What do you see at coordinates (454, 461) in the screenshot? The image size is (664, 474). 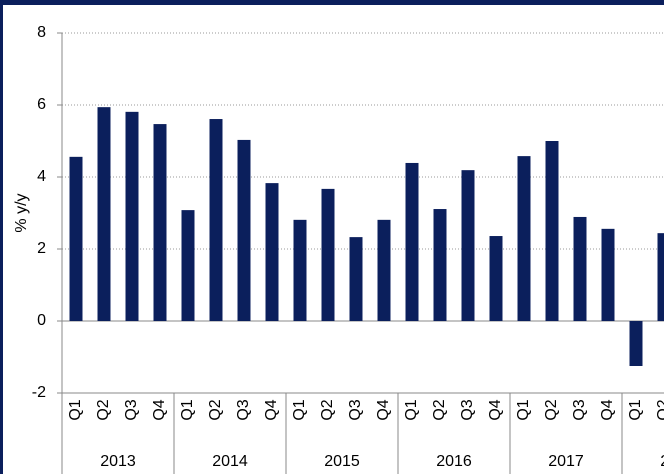 I see `year-label: 2016` at bounding box center [454, 461].